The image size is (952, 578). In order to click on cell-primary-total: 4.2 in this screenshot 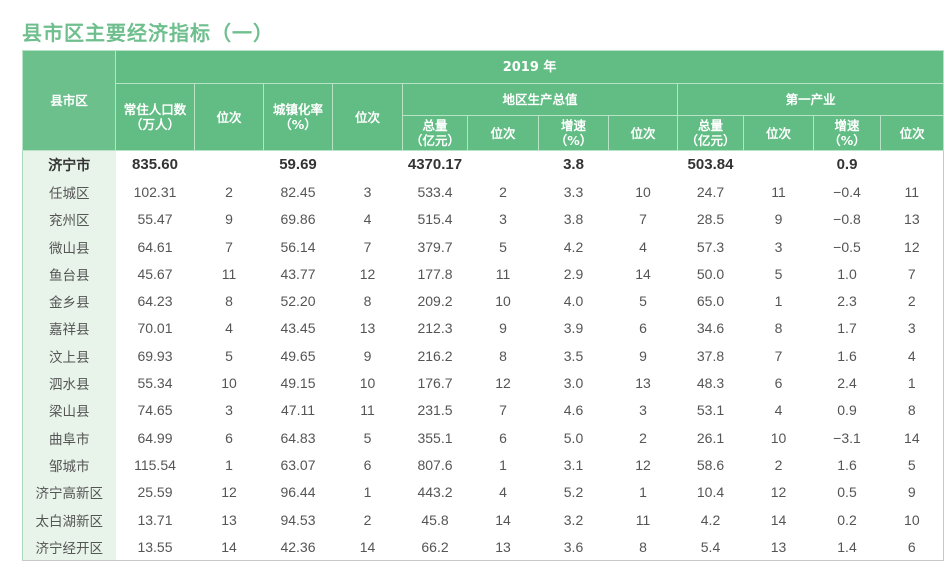, I will do `click(710, 519)`.